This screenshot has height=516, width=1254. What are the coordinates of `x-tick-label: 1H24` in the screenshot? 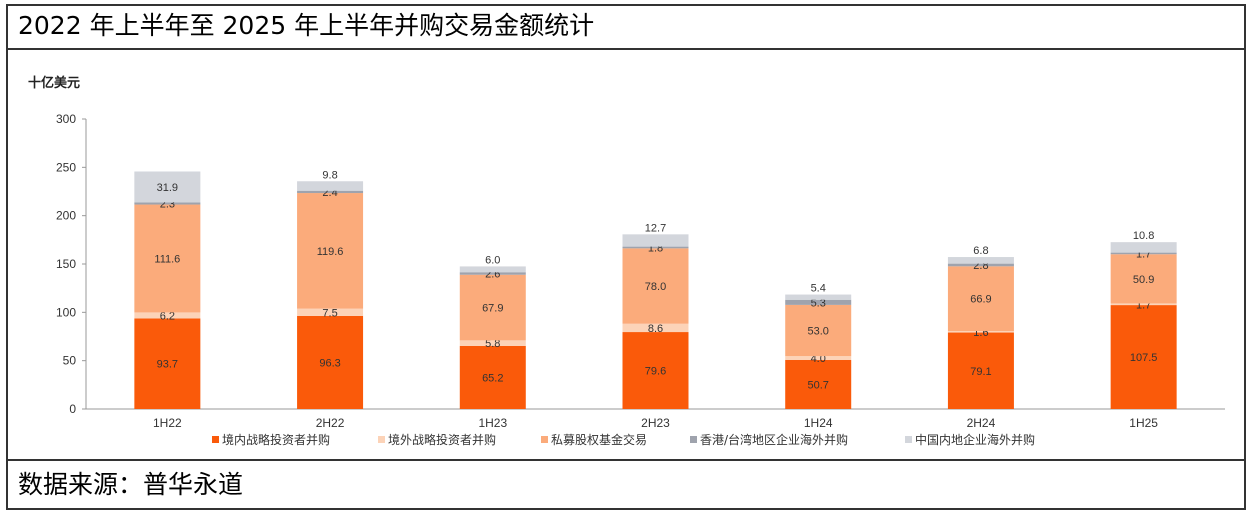 It's located at (818, 423).